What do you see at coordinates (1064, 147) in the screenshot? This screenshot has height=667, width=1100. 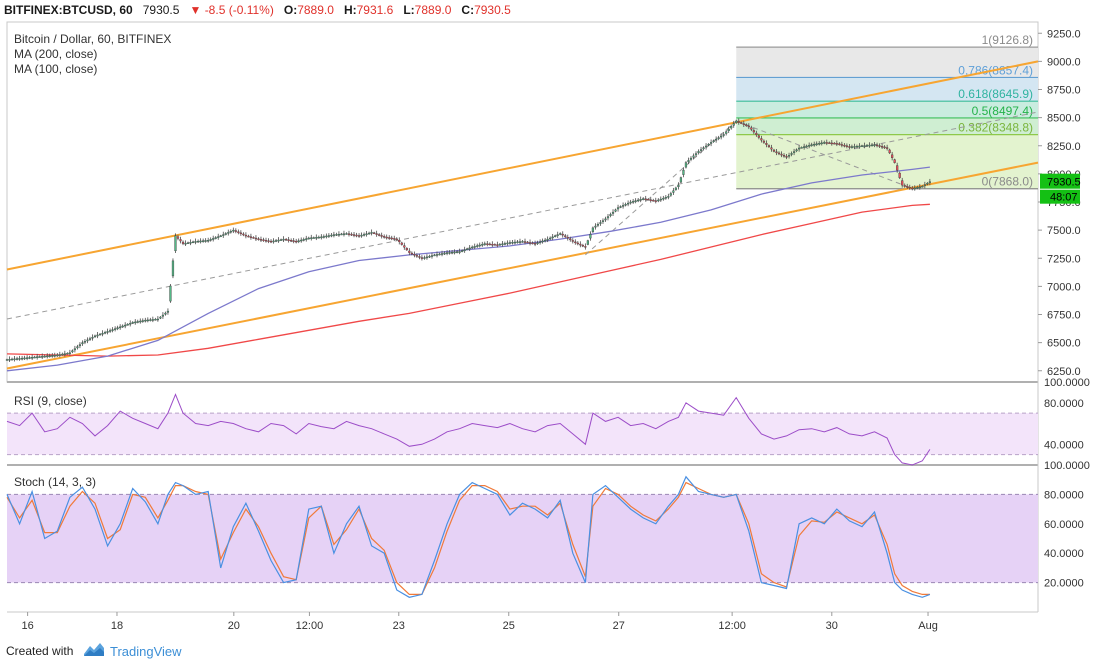 I see `price-tick-label: 8250.0` at bounding box center [1064, 147].